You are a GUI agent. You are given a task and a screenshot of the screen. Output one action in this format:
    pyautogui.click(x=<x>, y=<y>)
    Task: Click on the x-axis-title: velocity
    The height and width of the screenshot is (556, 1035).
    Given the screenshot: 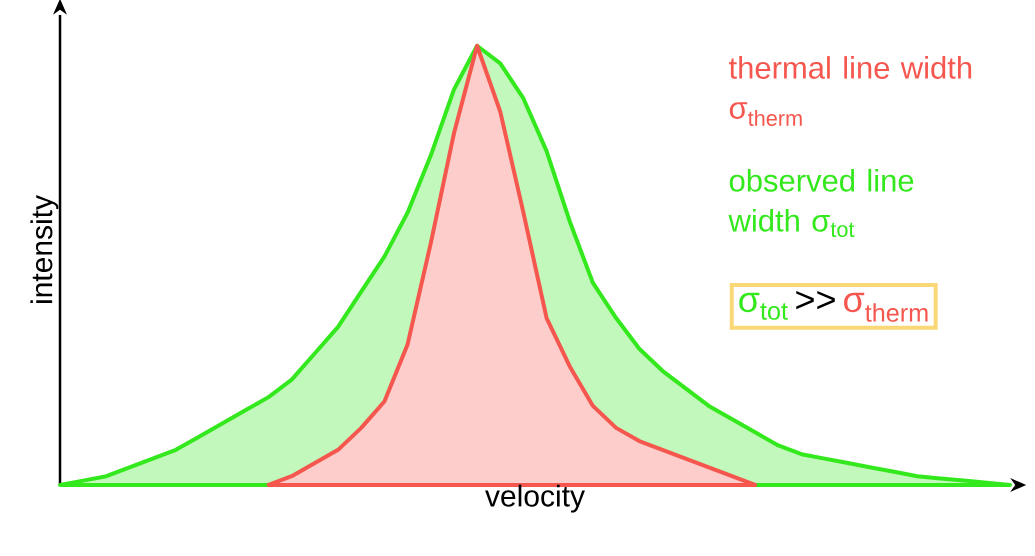 What is the action you would take?
    pyautogui.click(x=535, y=498)
    